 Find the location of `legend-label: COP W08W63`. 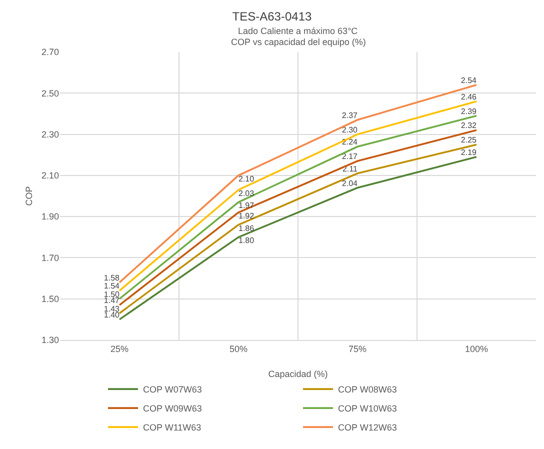

legend-label: COP W08W63 is located at coordinates (367, 389).